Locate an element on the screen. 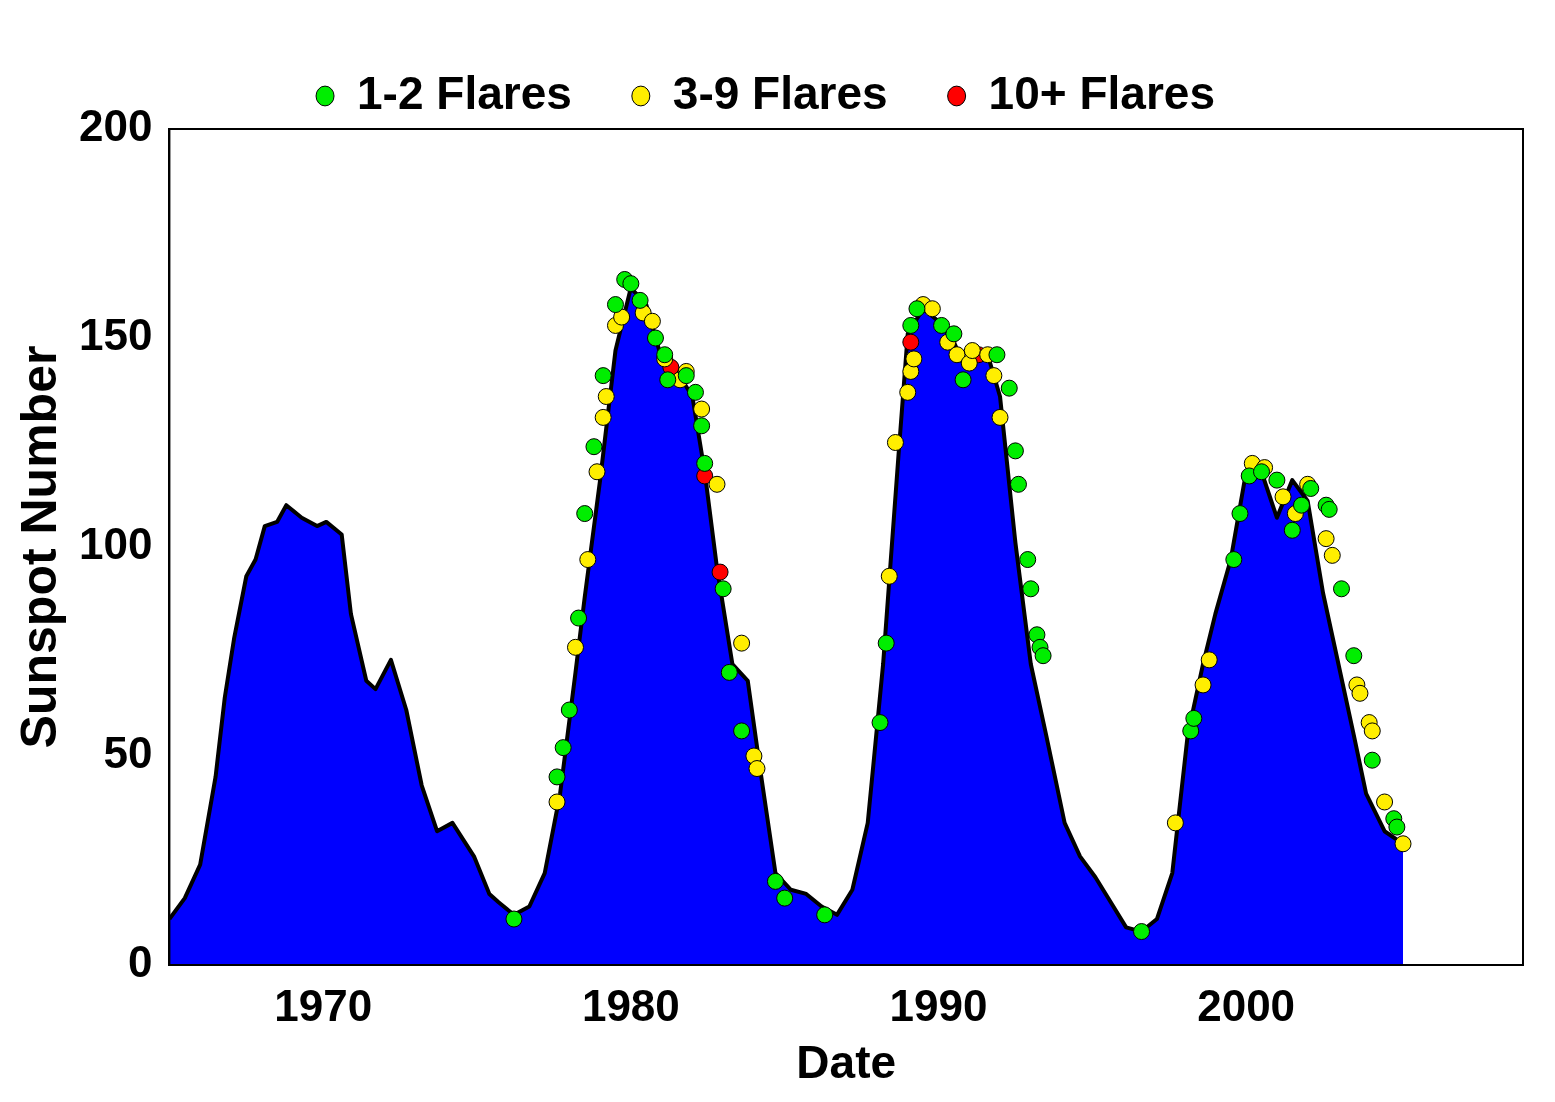 This screenshot has width=1555, height=1102. x-tick-label: 2000 is located at coordinates (1246, 1005).